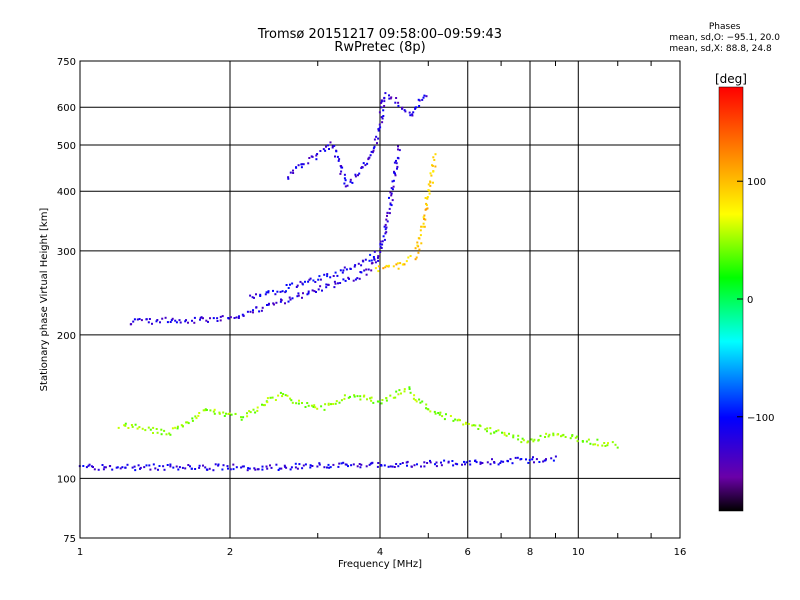  Describe the element at coordinates (380, 552) in the screenshot. I see `x-tick-label: 4` at that location.